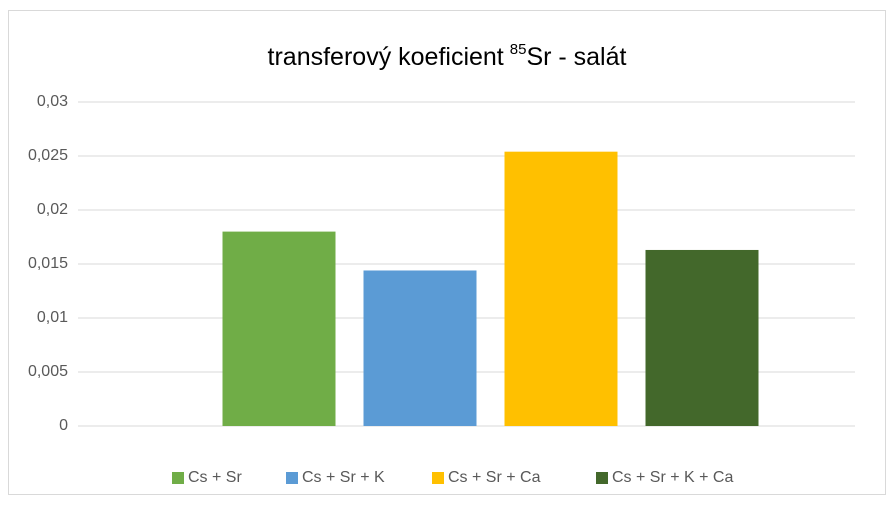 The width and height of the screenshot is (894, 507). Describe the element at coordinates (48, 263) in the screenshot. I see `y-tick-label: 0,015` at that location.